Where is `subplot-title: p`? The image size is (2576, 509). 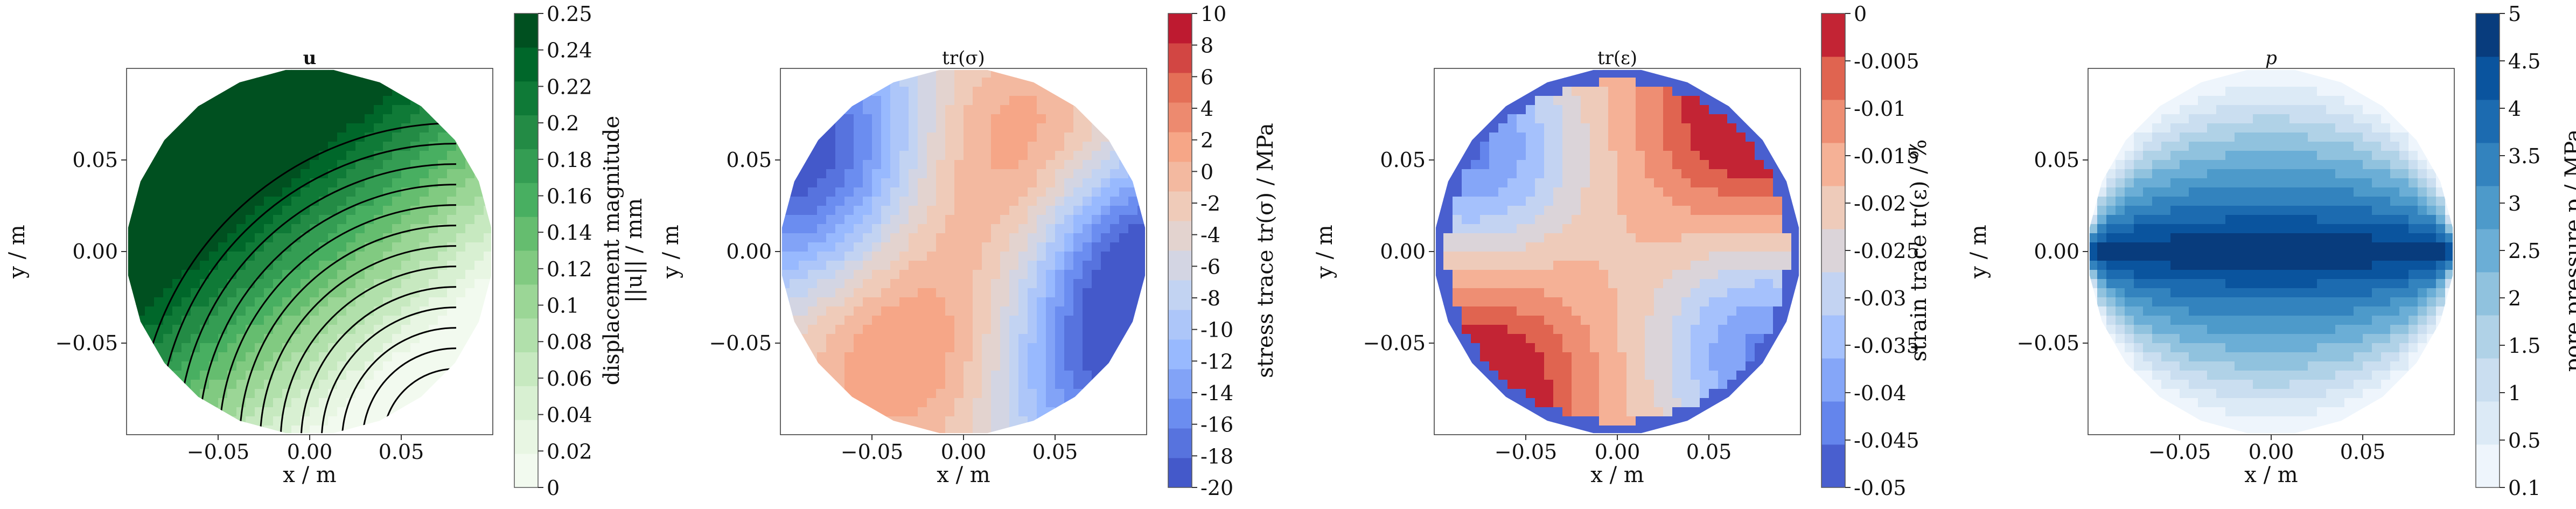 subplot-title: p is located at coordinates (2271, 58).